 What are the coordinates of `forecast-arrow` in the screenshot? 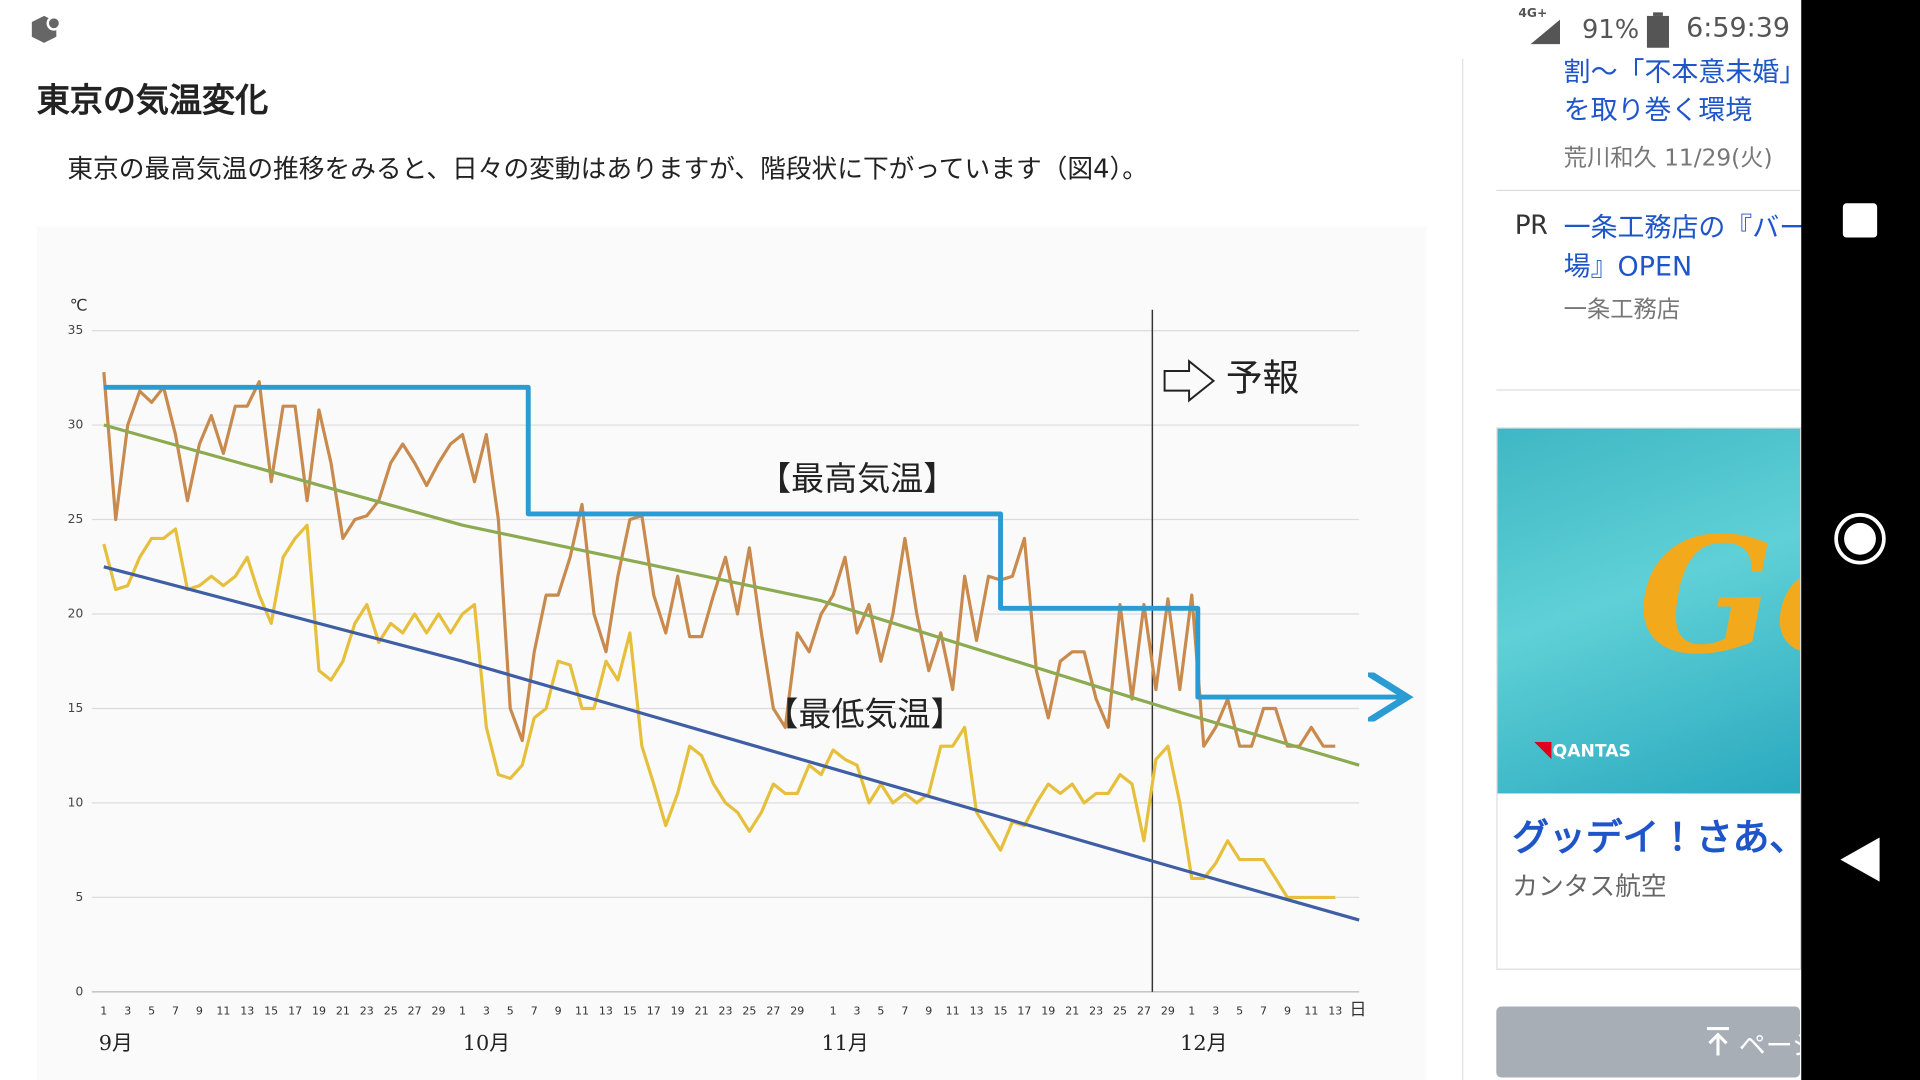 It's located at (1189, 381).